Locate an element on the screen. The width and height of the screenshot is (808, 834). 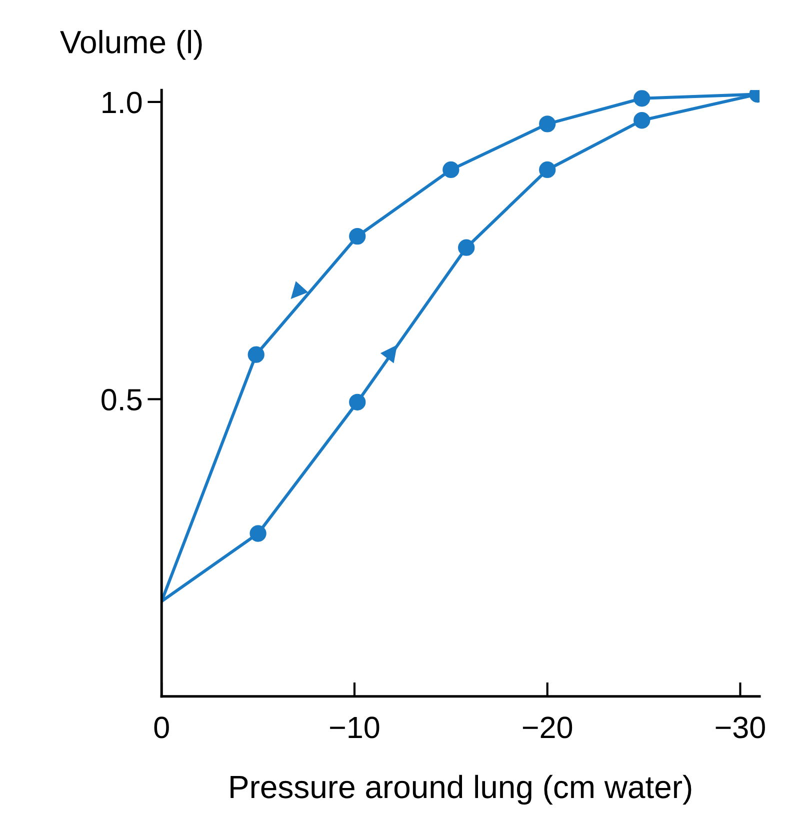
y-axis-title: Volume (l) is located at coordinates (131, 45).